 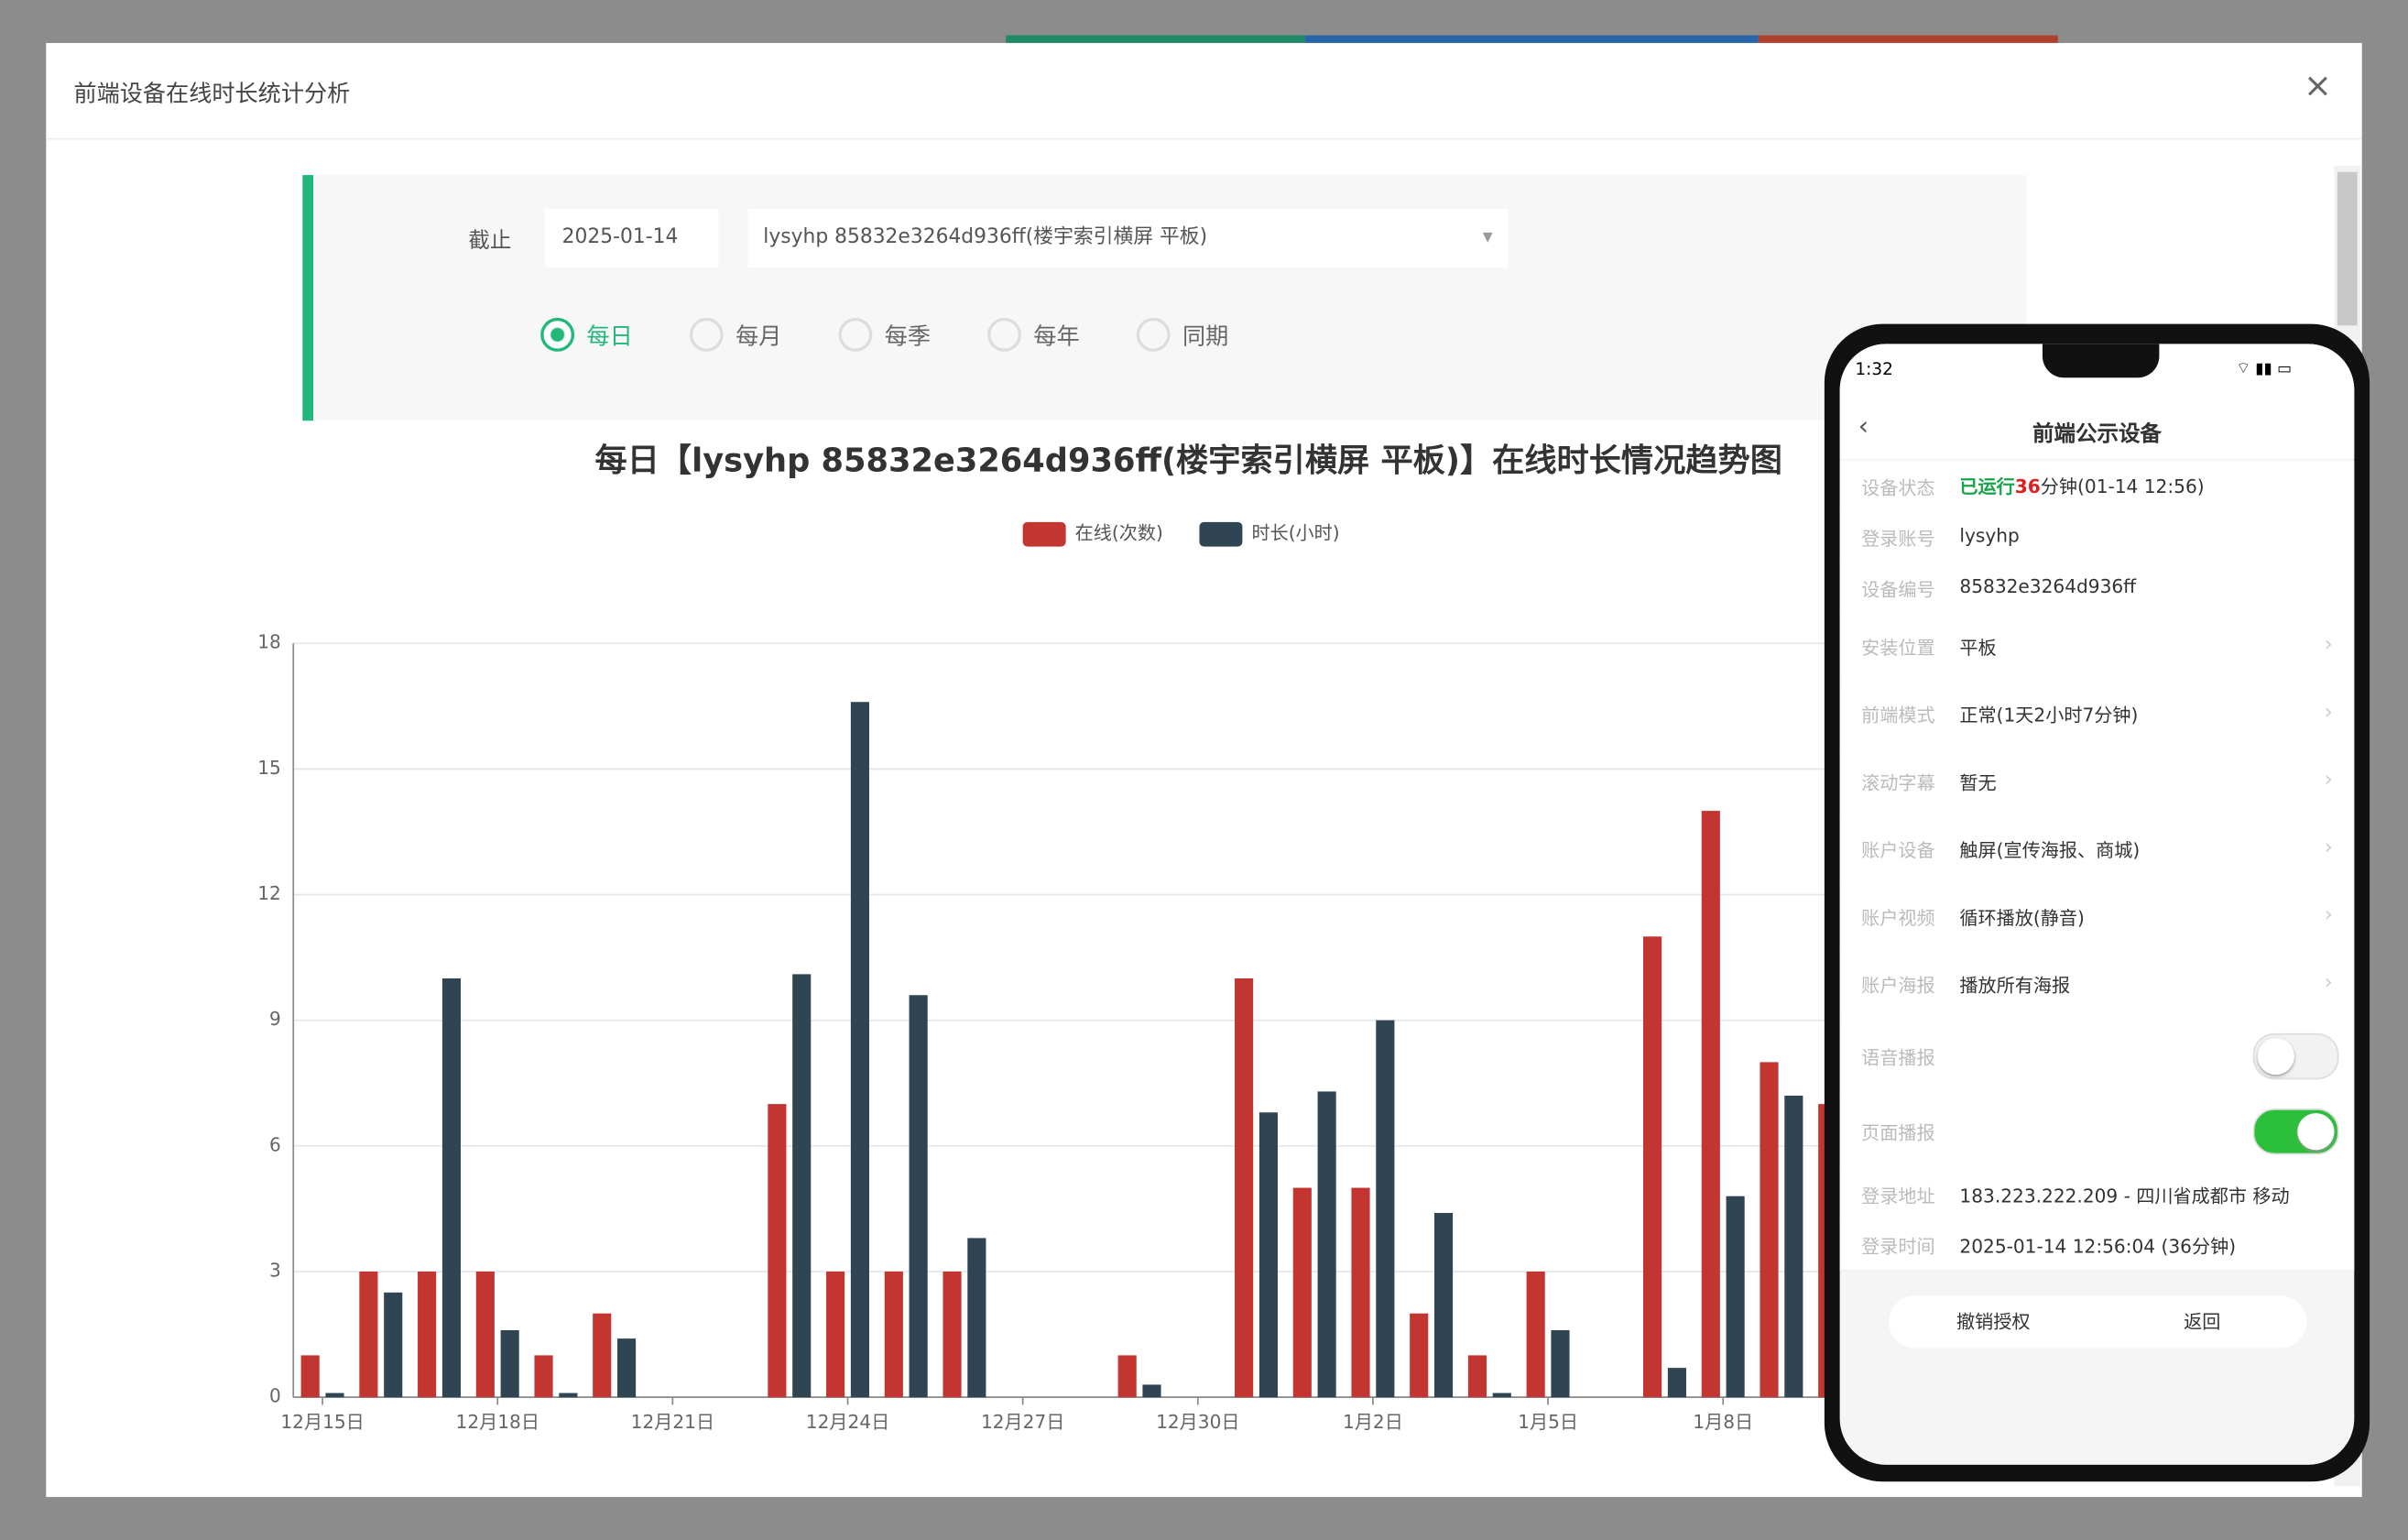 What do you see at coordinates (2097, 648) in the screenshot?
I see `info-row: 安装位置 平板 ›` at bounding box center [2097, 648].